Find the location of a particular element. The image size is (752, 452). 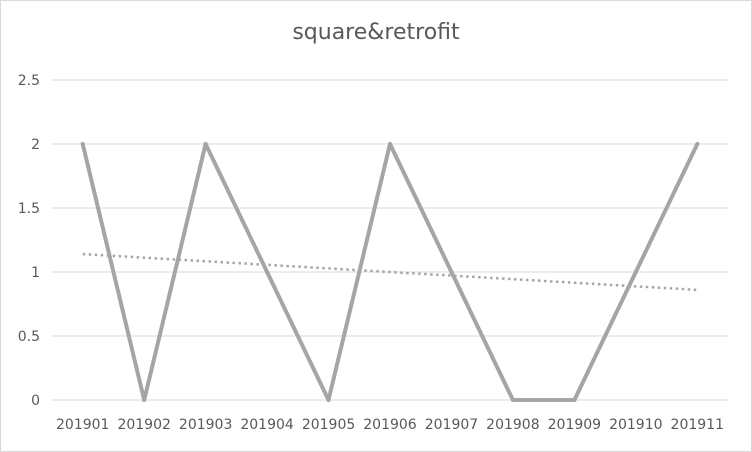

trendline is located at coordinates (390, 272).